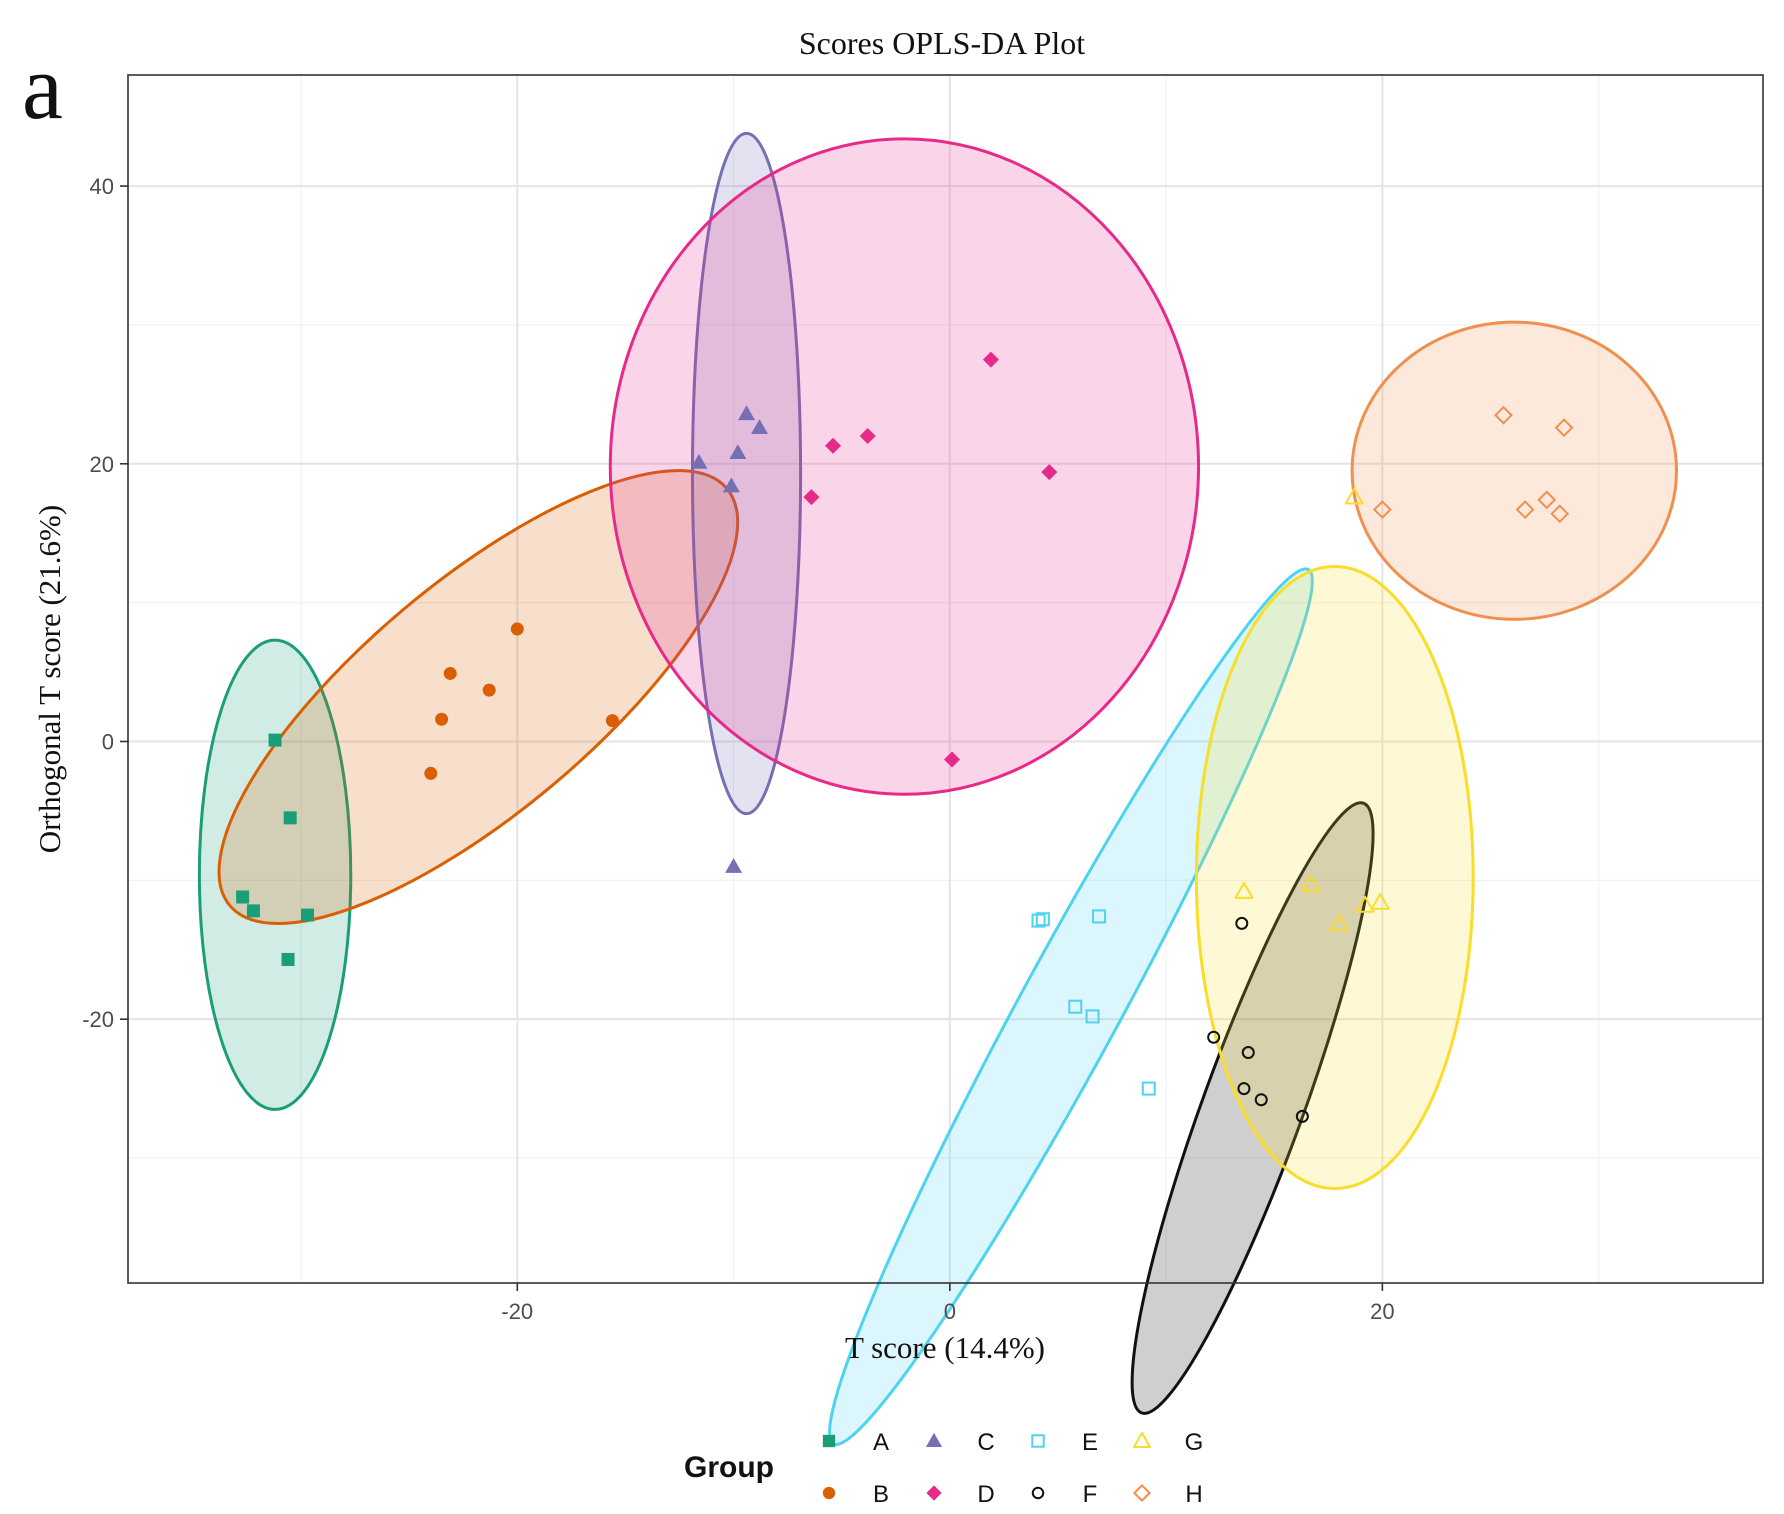 The height and width of the screenshot is (1514, 1784). I want to click on legend-marker-C, so click(934, 1440).